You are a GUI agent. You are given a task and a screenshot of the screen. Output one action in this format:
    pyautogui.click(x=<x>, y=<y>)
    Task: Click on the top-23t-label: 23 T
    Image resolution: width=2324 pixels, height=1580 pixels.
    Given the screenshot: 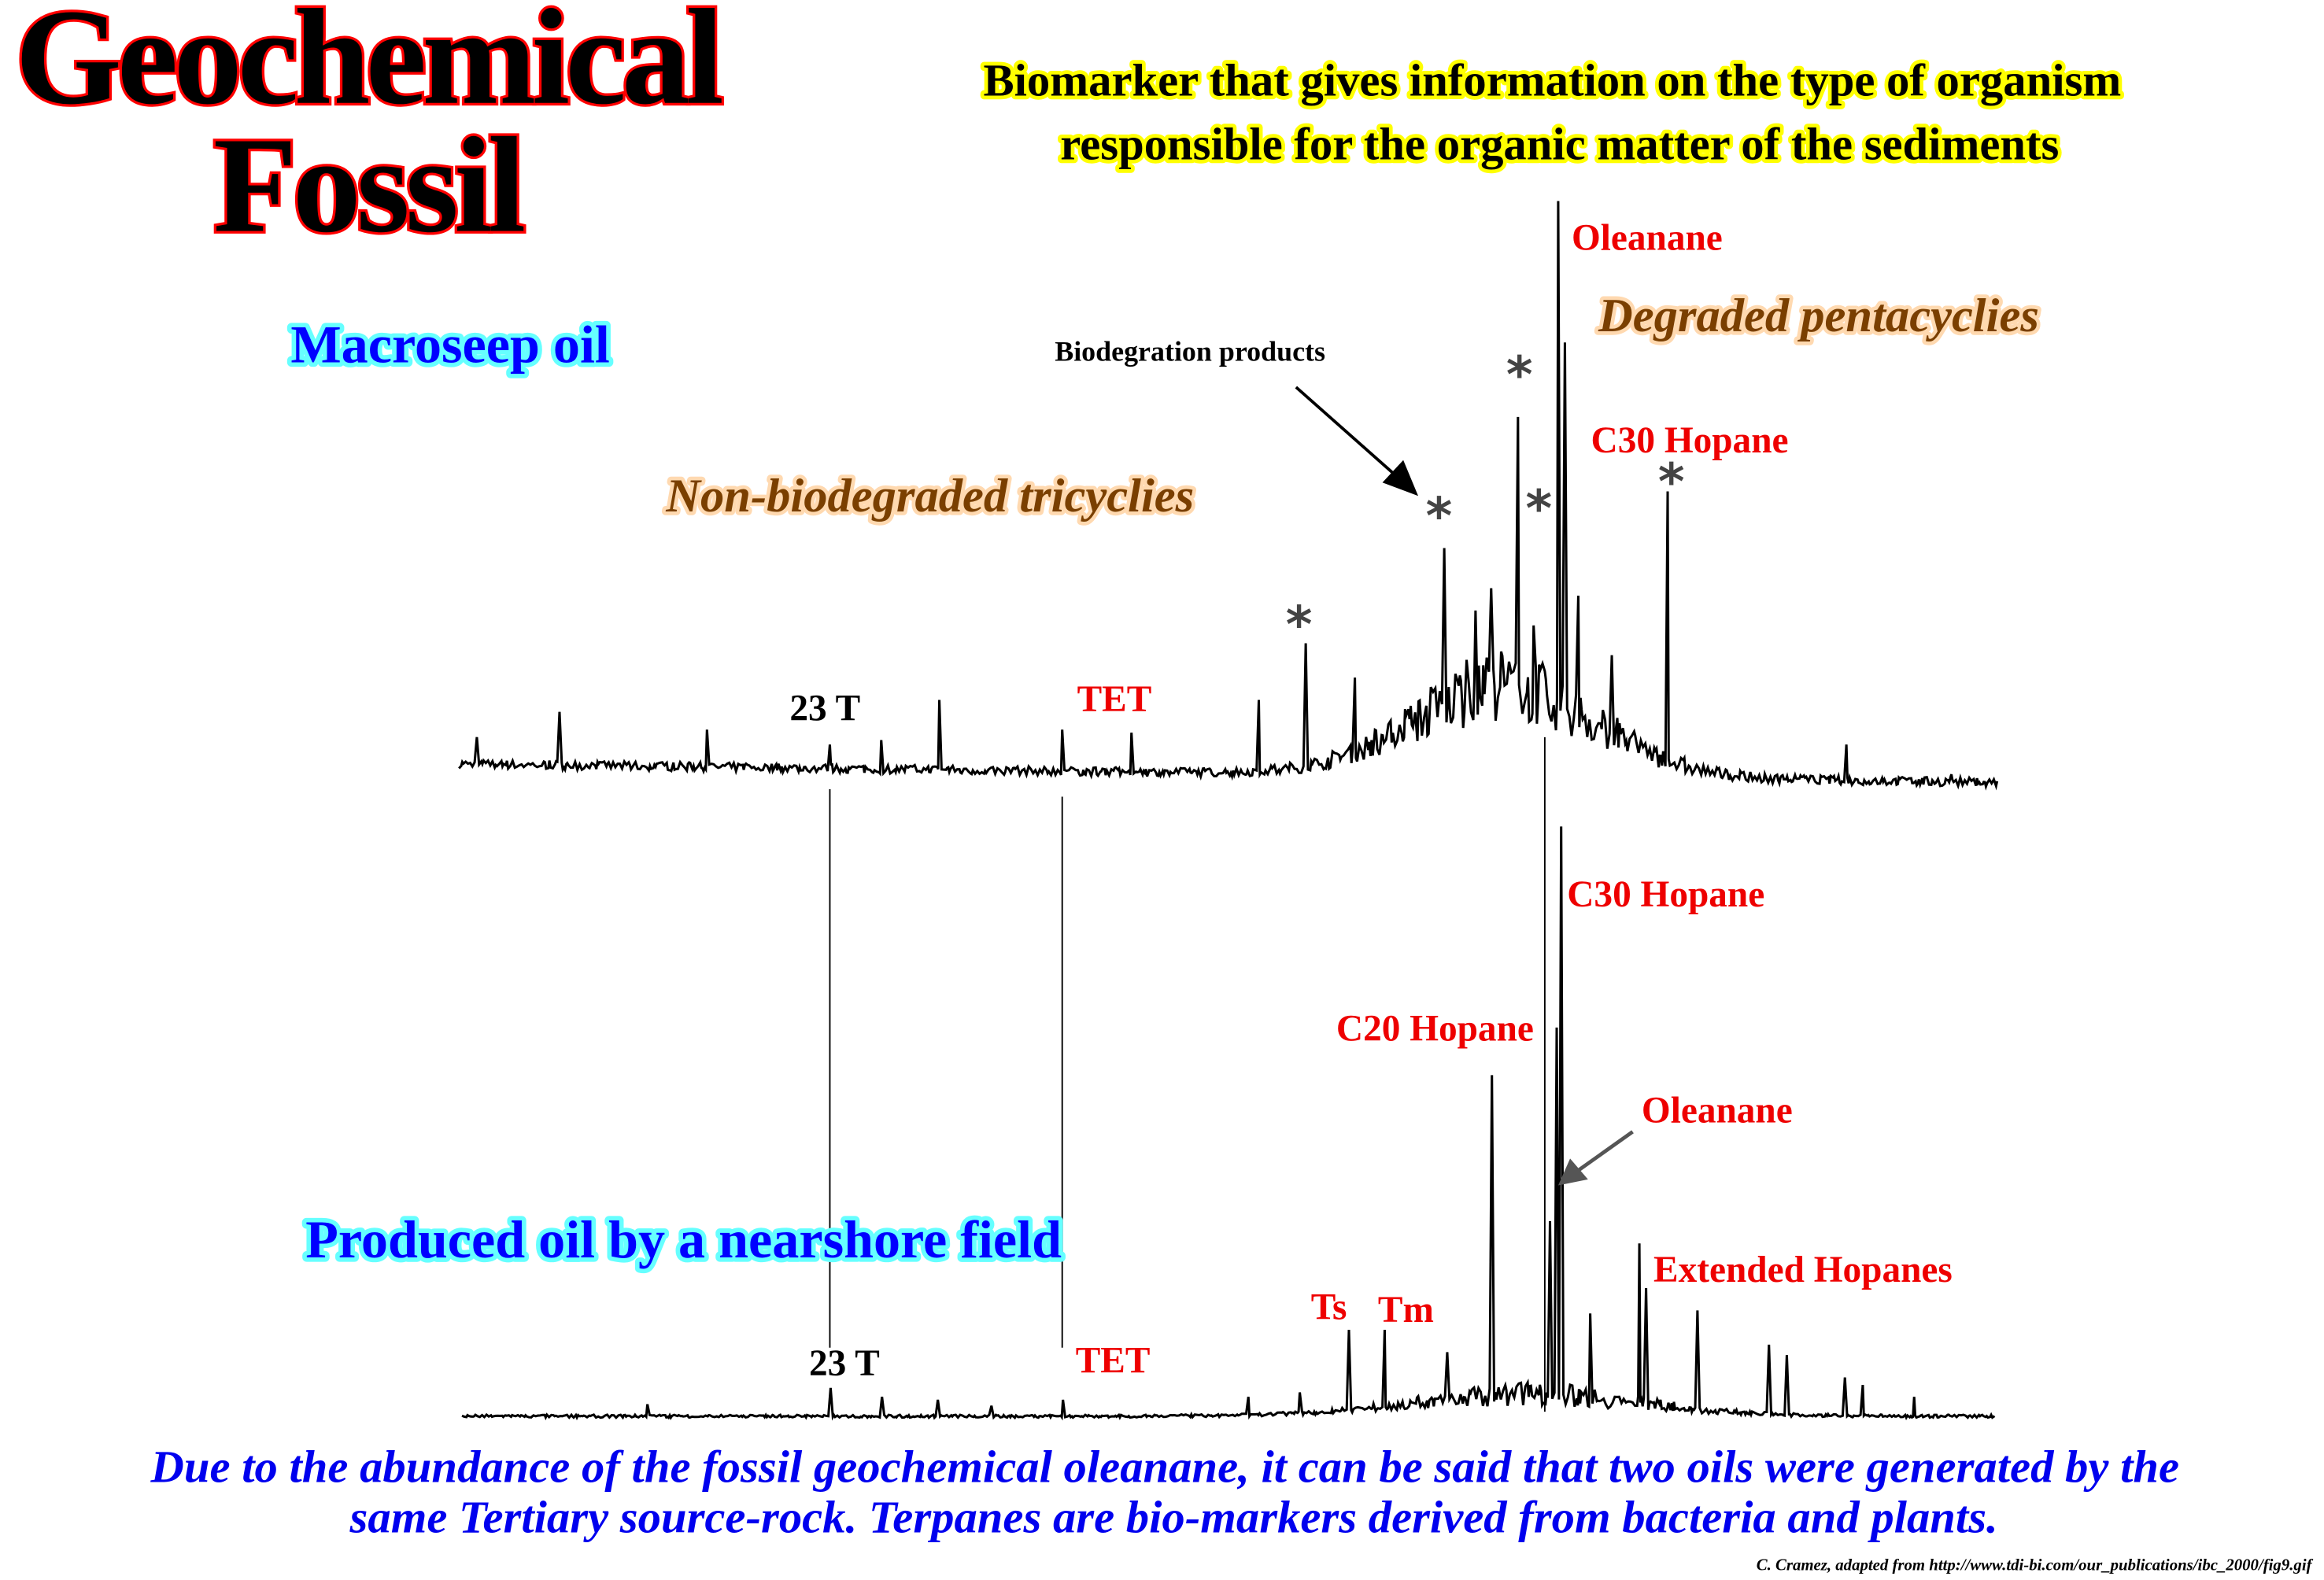 What is the action you would take?
    pyautogui.click(x=824, y=708)
    